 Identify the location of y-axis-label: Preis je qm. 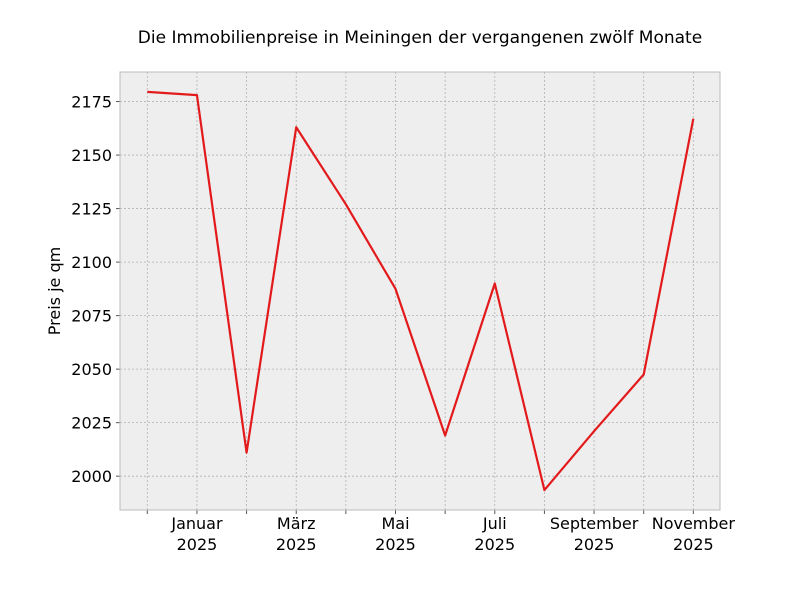
(54, 291).